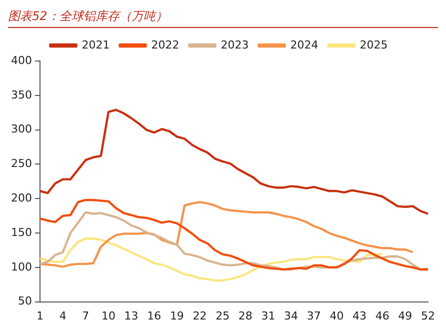 This screenshot has height=333, width=446. I want to click on y-tick-label: 200, so click(21, 197).